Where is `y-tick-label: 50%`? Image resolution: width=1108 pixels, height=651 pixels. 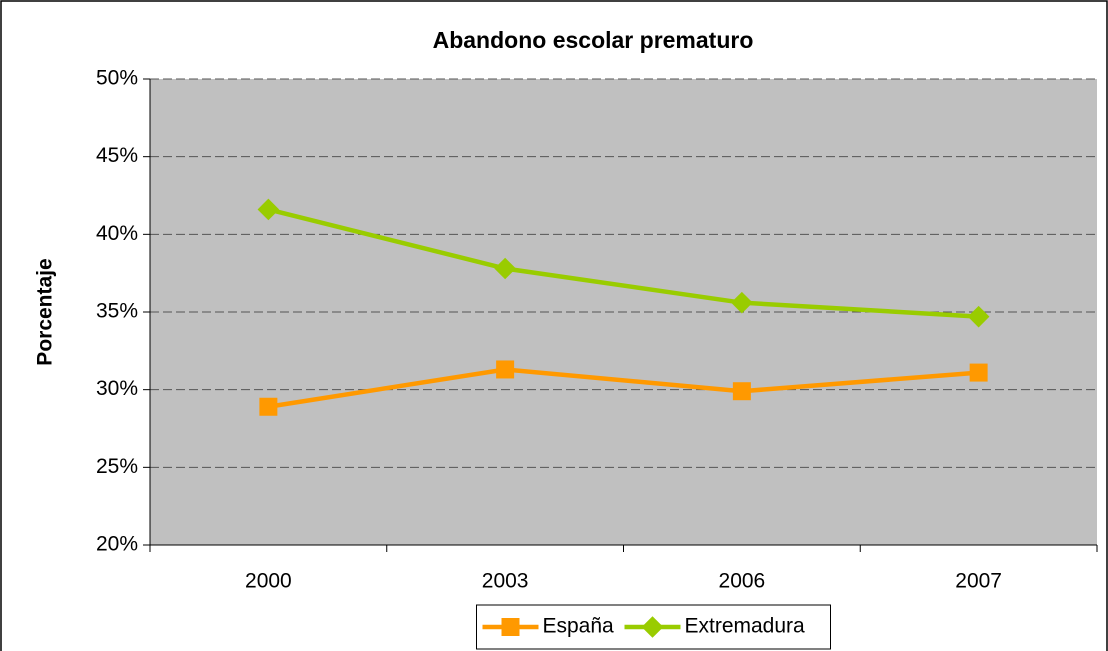
y-tick-label: 50% is located at coordinates (117, 78).